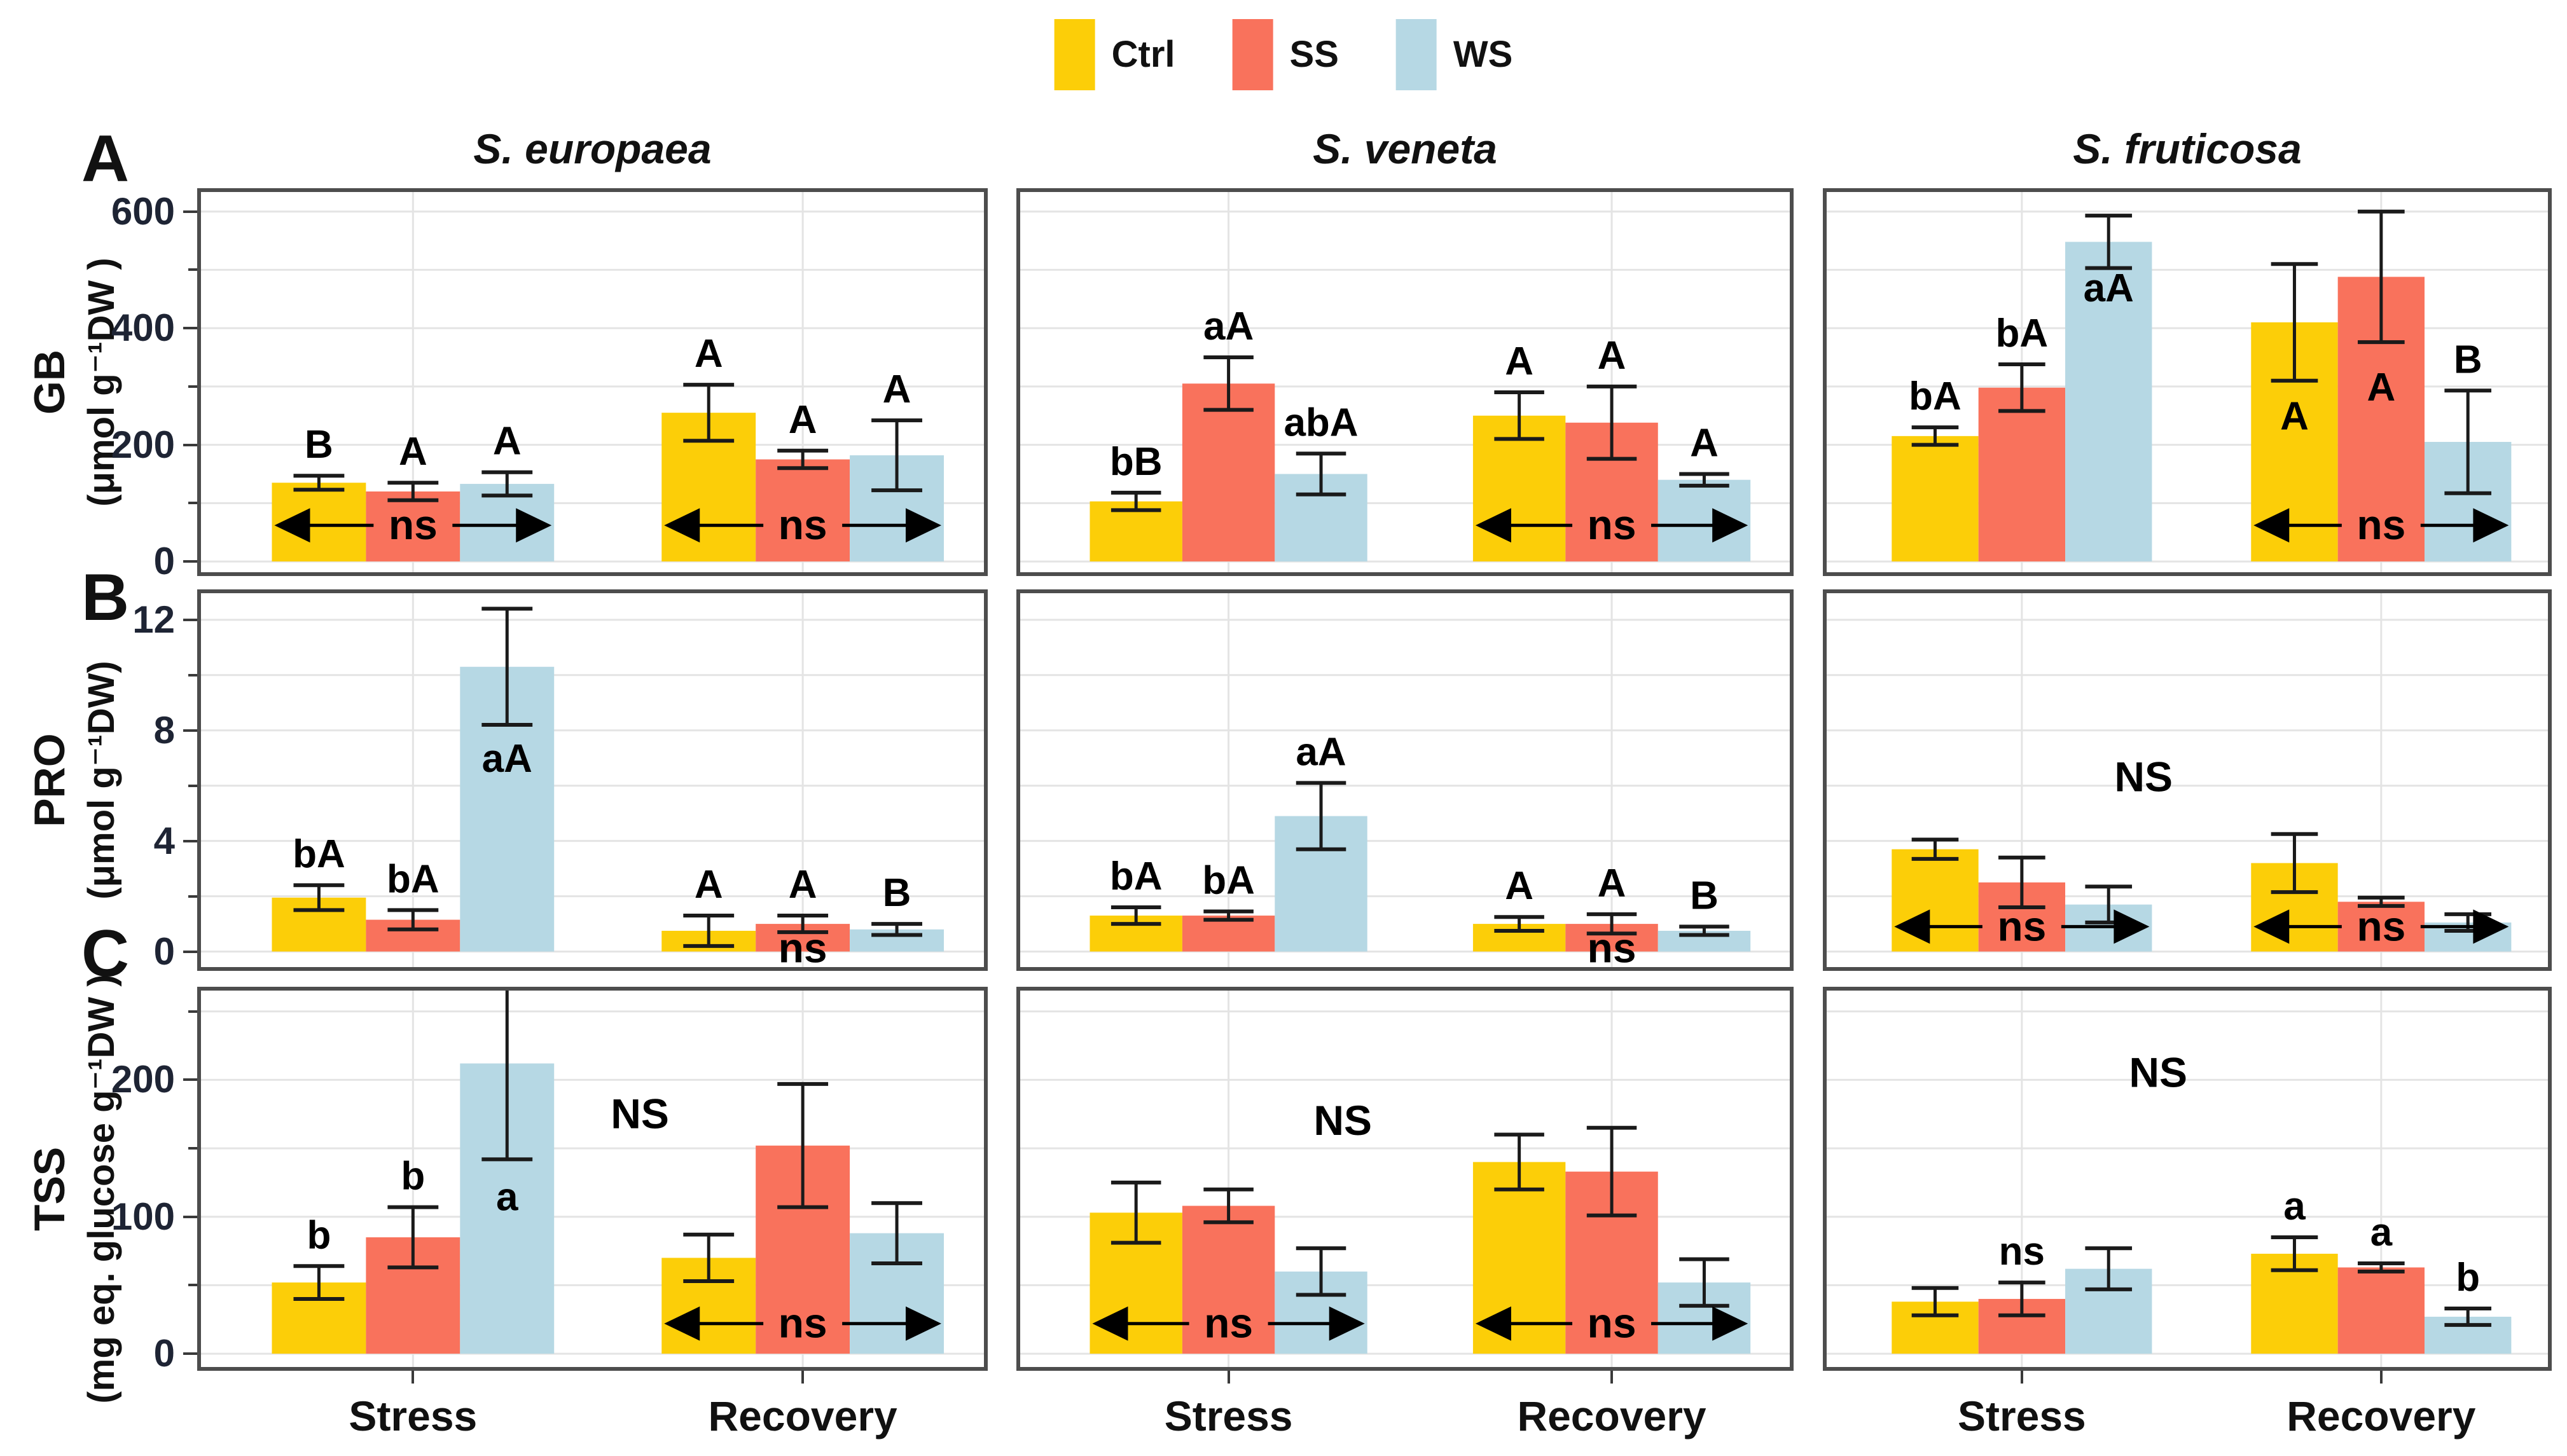 The image size is (2567, 1456). I want to click on legend: Ctrl SS WS, so click(1283, 54).